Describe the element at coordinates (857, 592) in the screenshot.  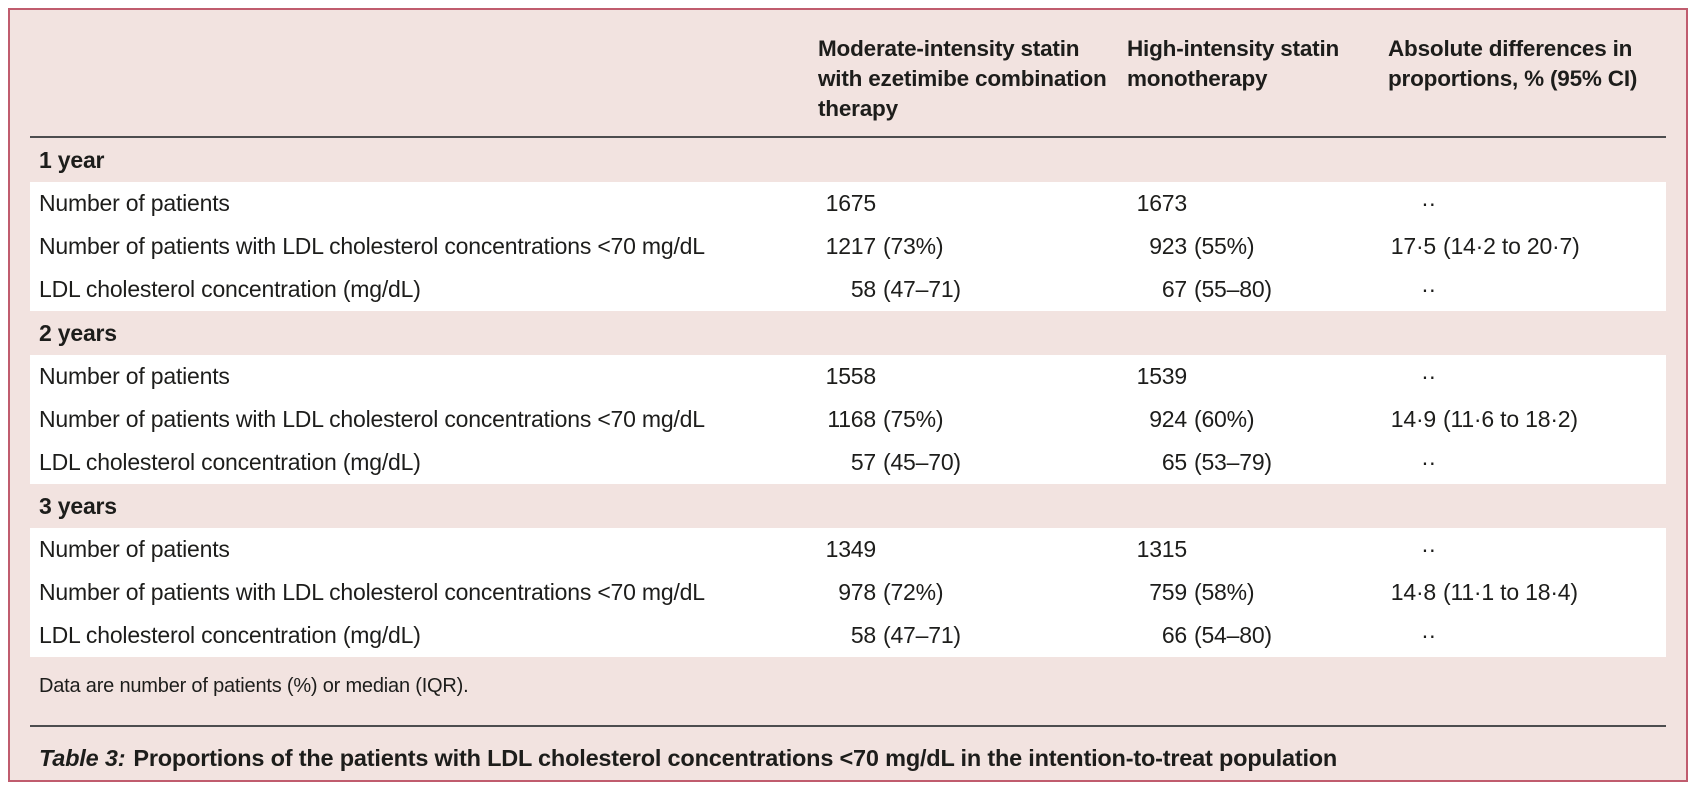
I see `cell-number: 978` at that location.